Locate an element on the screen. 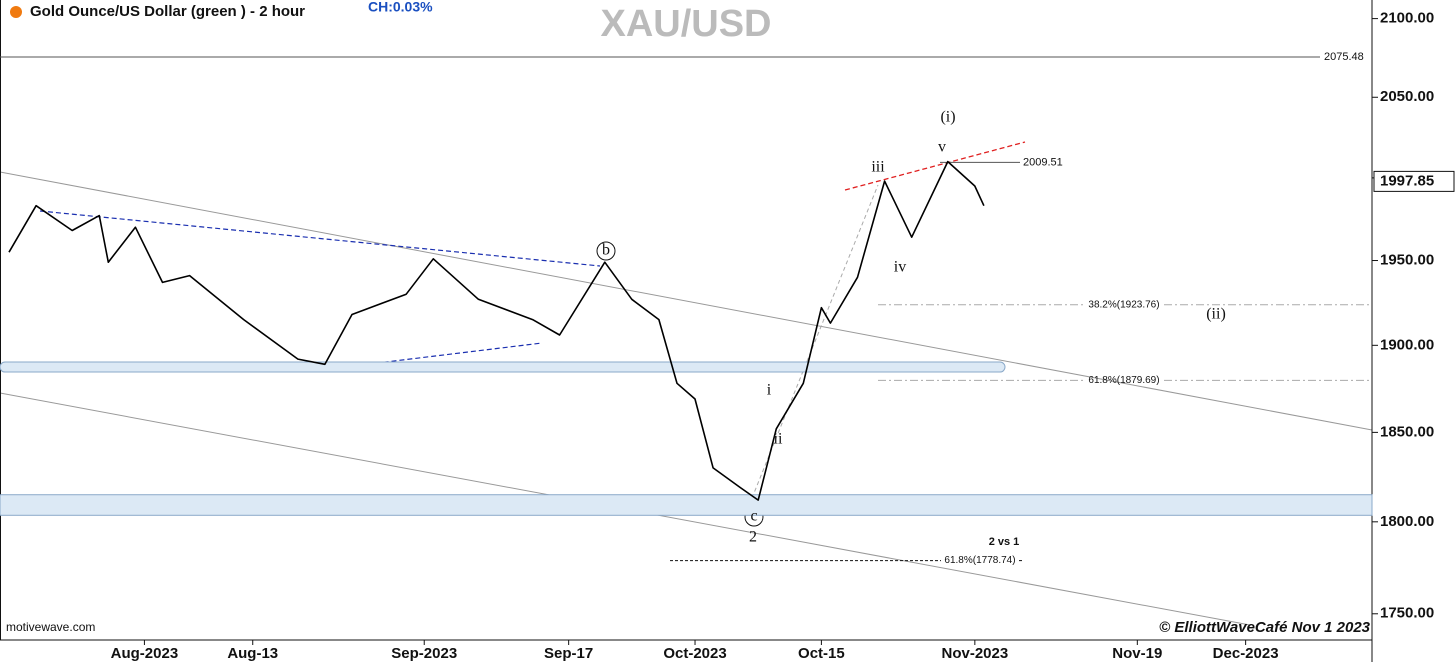 The height and width of the screenshot is (662, 1456). legend-dot is located at coordinates (16, 12).